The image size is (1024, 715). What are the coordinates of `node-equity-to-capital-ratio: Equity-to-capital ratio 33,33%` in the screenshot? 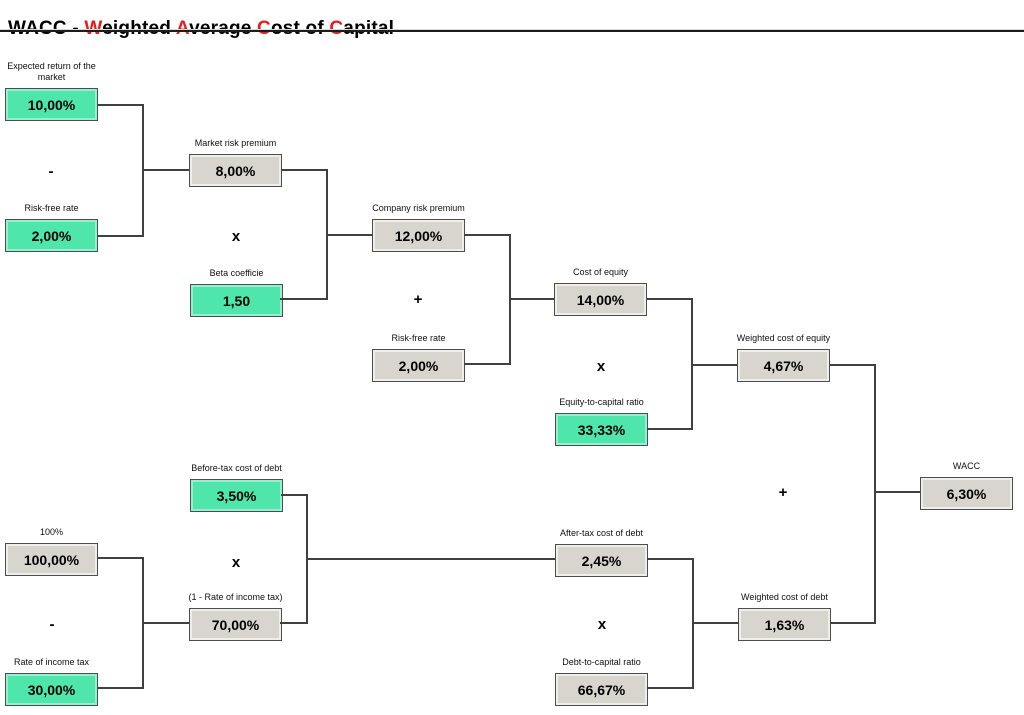 It's located at (601, 421).